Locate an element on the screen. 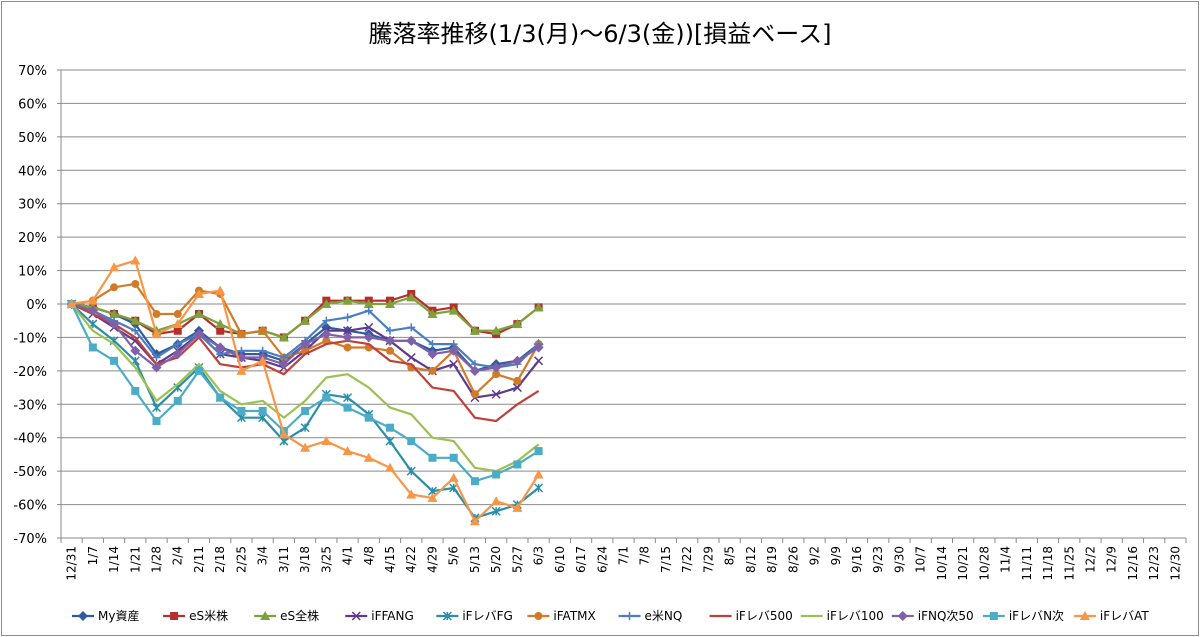 This screenshot has width=1200, height=637. legend-item-8: iFレバ500 is located at coordinates (751, 616).